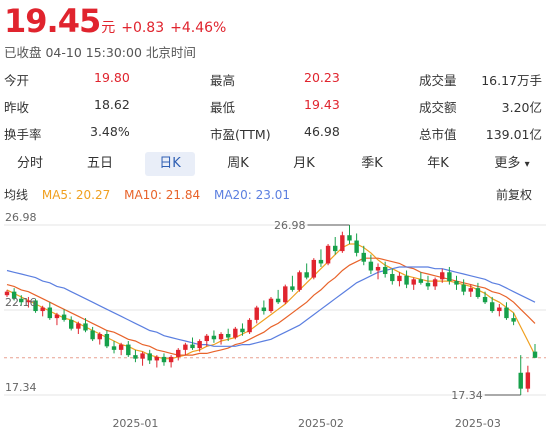 The image size is (550, 434). I want to click on tab-more: 更多 ▾, so click(512, 164).